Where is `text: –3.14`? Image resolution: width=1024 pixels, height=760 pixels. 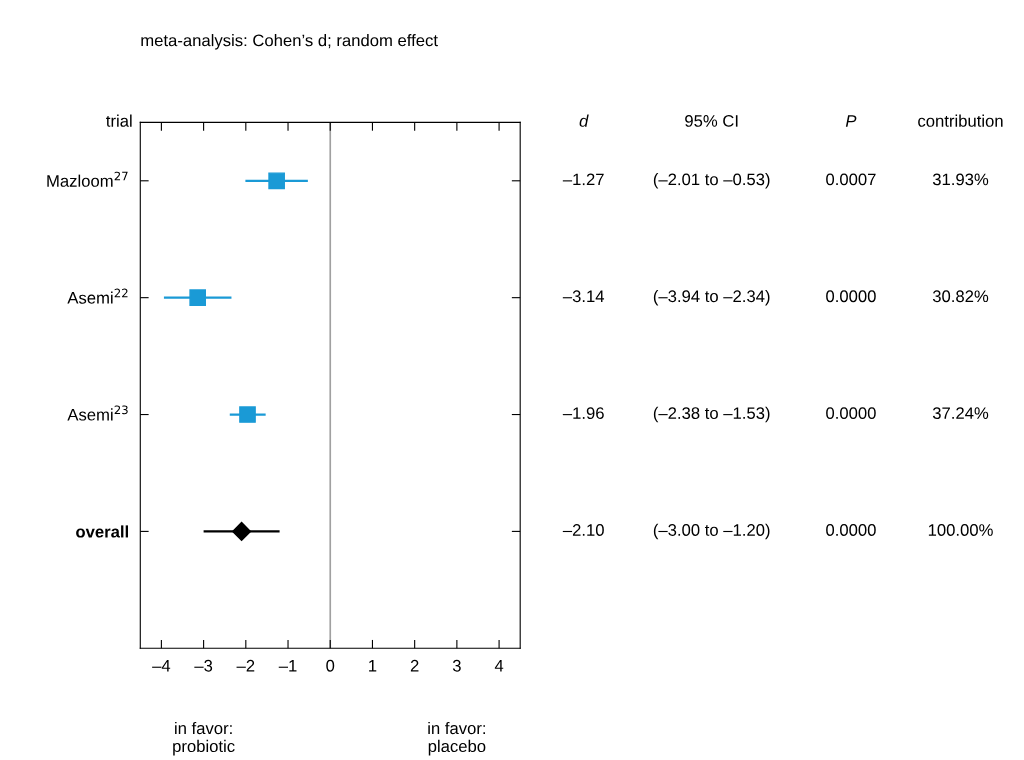
text: –3.14 is located at coordinates (583, 296).